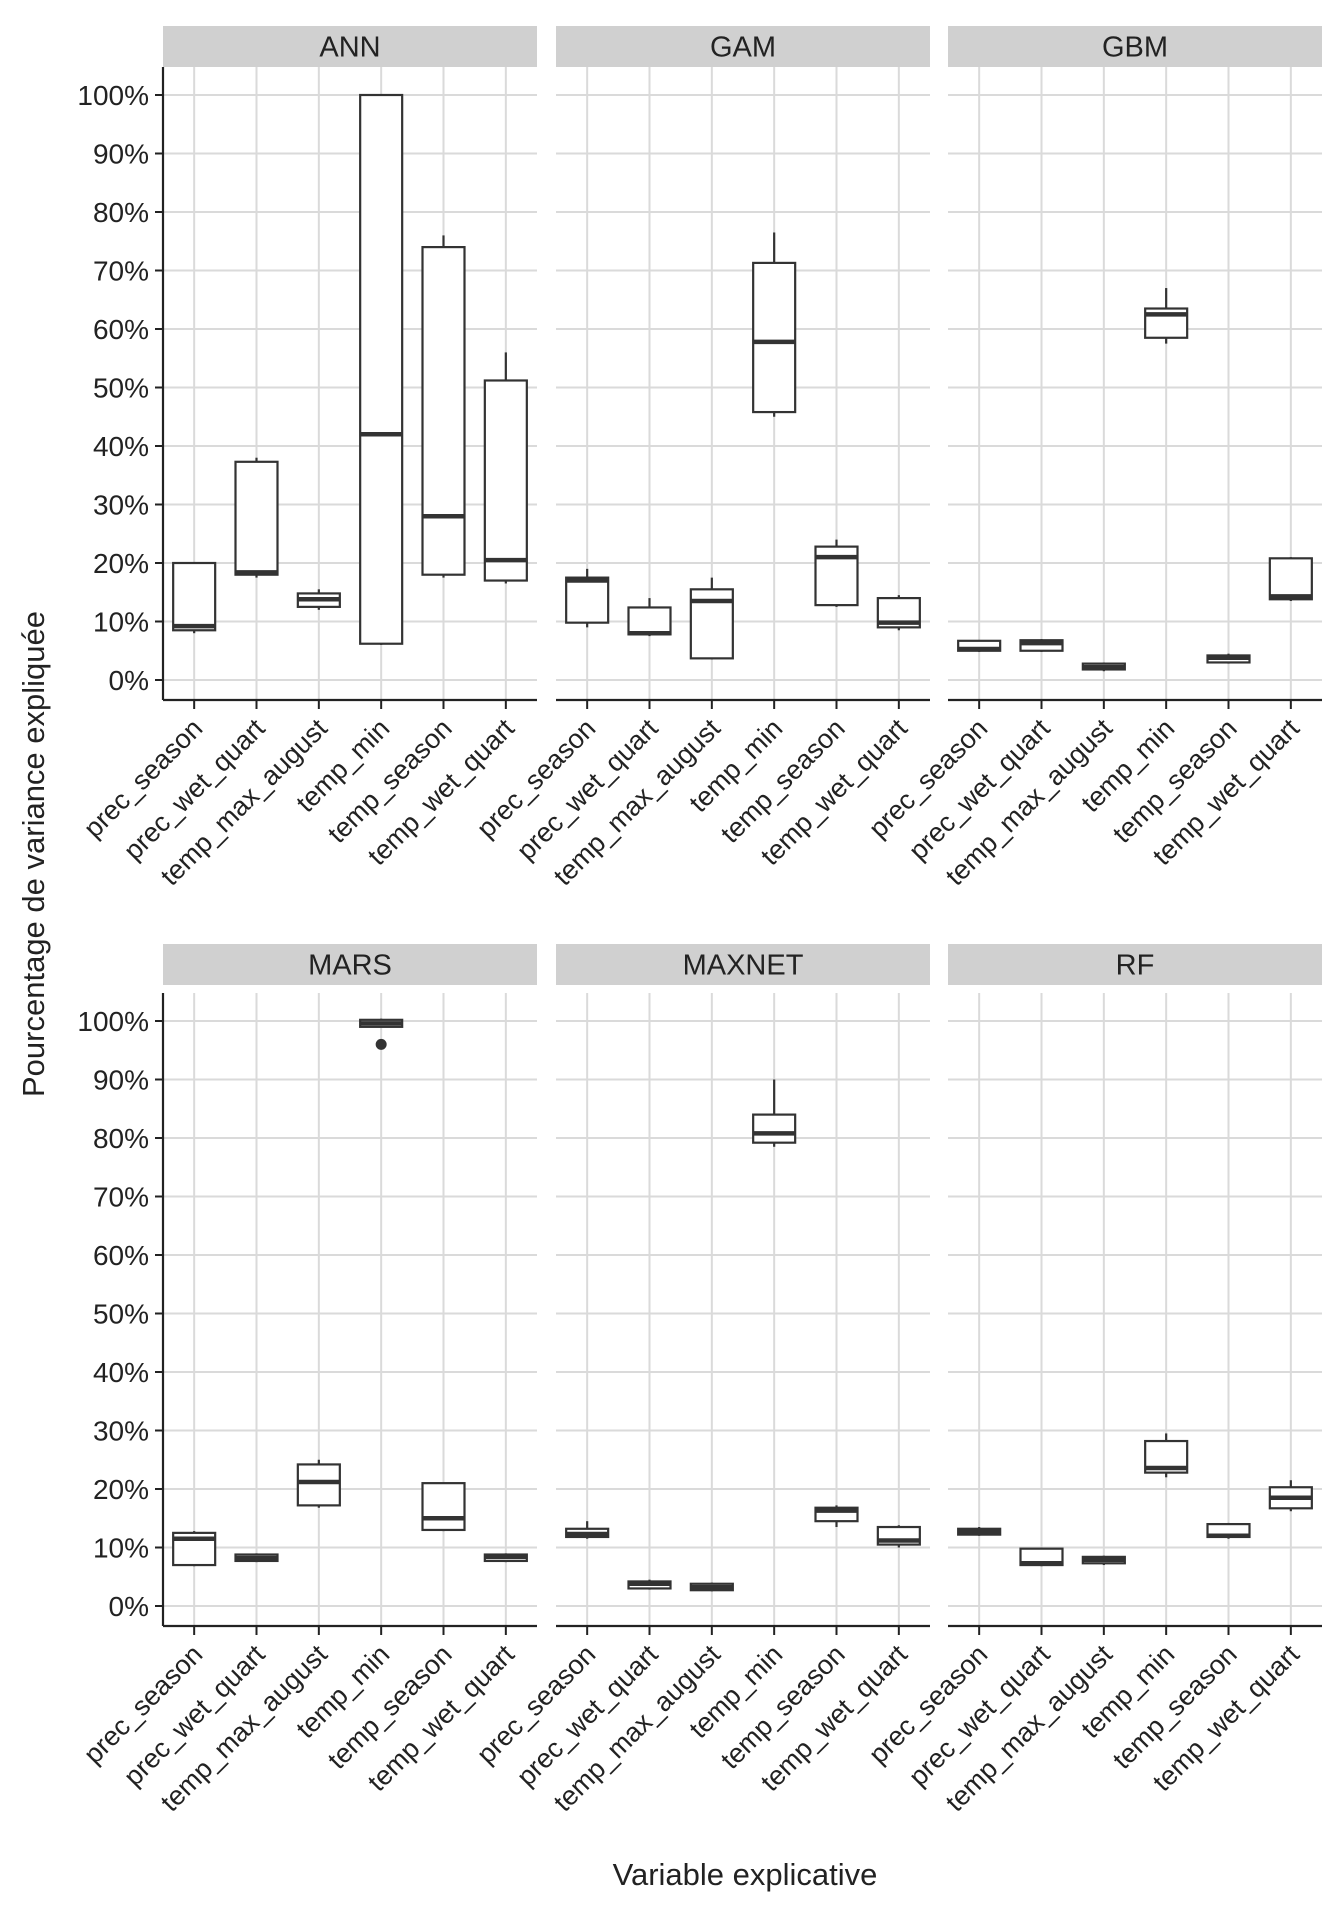  I want to click on panel-strip-title: GAM, so click(743, 48).